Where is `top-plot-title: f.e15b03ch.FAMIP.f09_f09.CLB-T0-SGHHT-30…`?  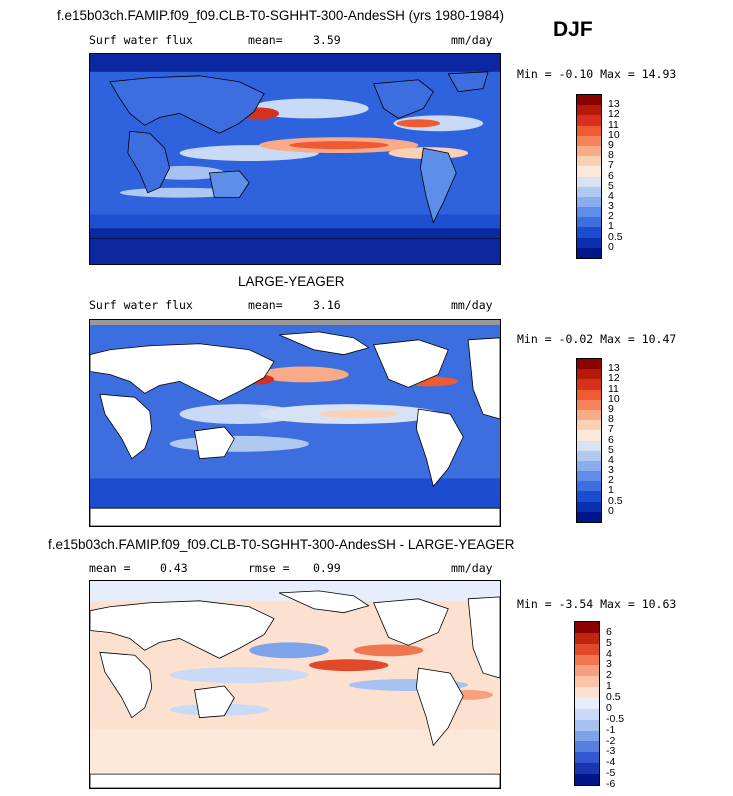
top-plot-title: f.e15b03ch.FAMIP.f09_f09.CLB-T0-SGHHT-30… is located at coordinates (280, 15).